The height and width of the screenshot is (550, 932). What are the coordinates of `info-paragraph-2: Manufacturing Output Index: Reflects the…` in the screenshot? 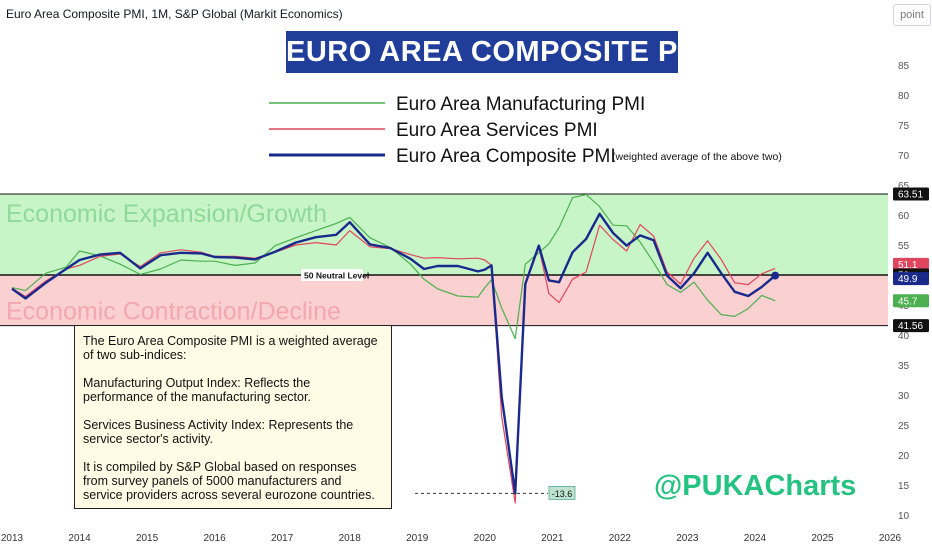 It's located at (197, 390).